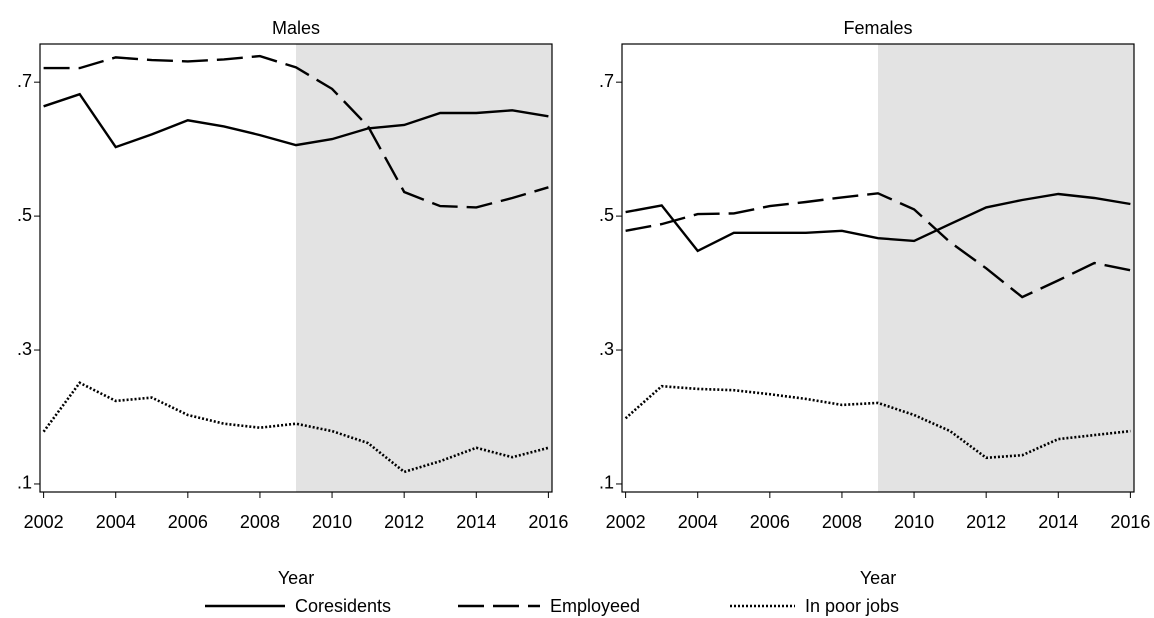 The height and width of the screenshot is (618, 1154). What do you see at coordinates (852, 606) in the screenshot?
I see `legend-label: In poor jobs` at bounding box center [852, 606].